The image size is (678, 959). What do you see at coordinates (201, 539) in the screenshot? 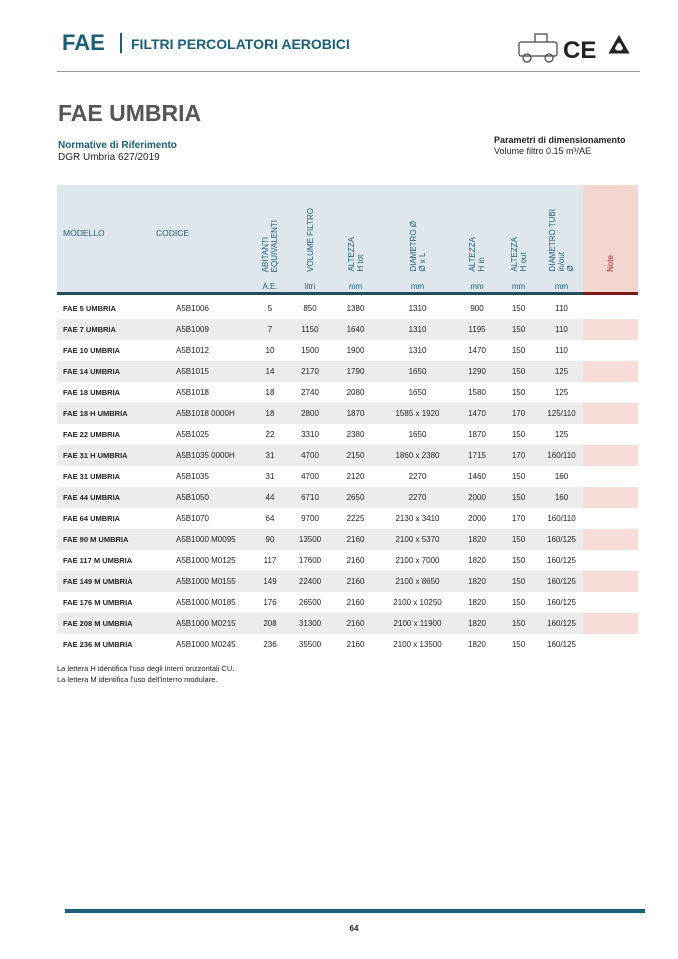
I see `table-cell: A5B1000 M0095` at bounding box center [201, 539].